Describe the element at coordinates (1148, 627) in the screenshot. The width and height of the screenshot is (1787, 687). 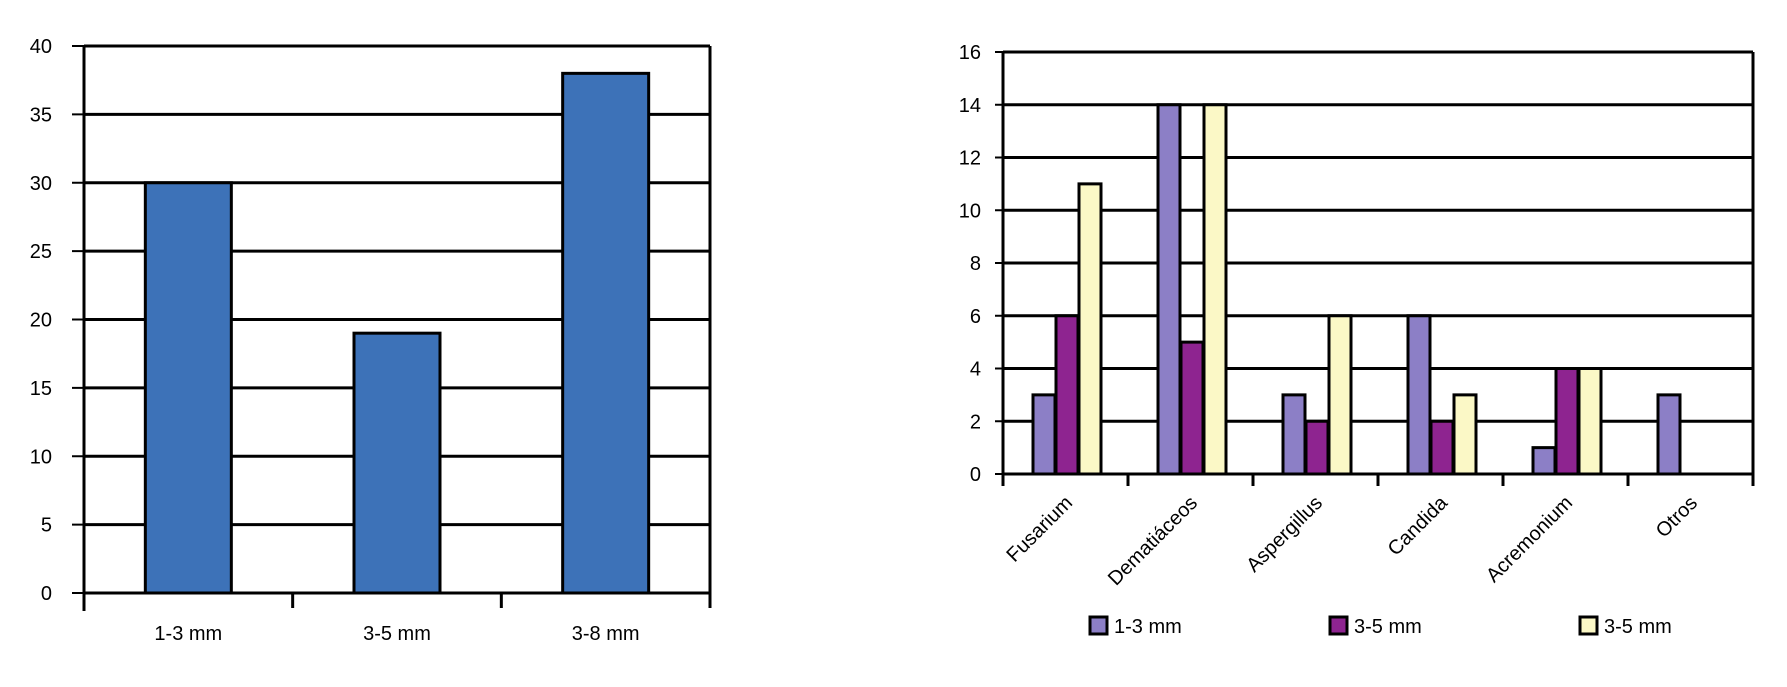
I see `legend-label: 1-3 mm` at that location.